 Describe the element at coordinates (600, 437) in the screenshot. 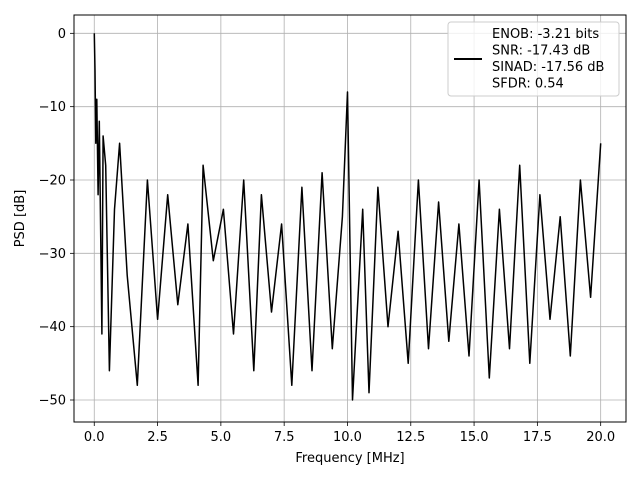

I see `x-tick-label: 20.0` at that location.